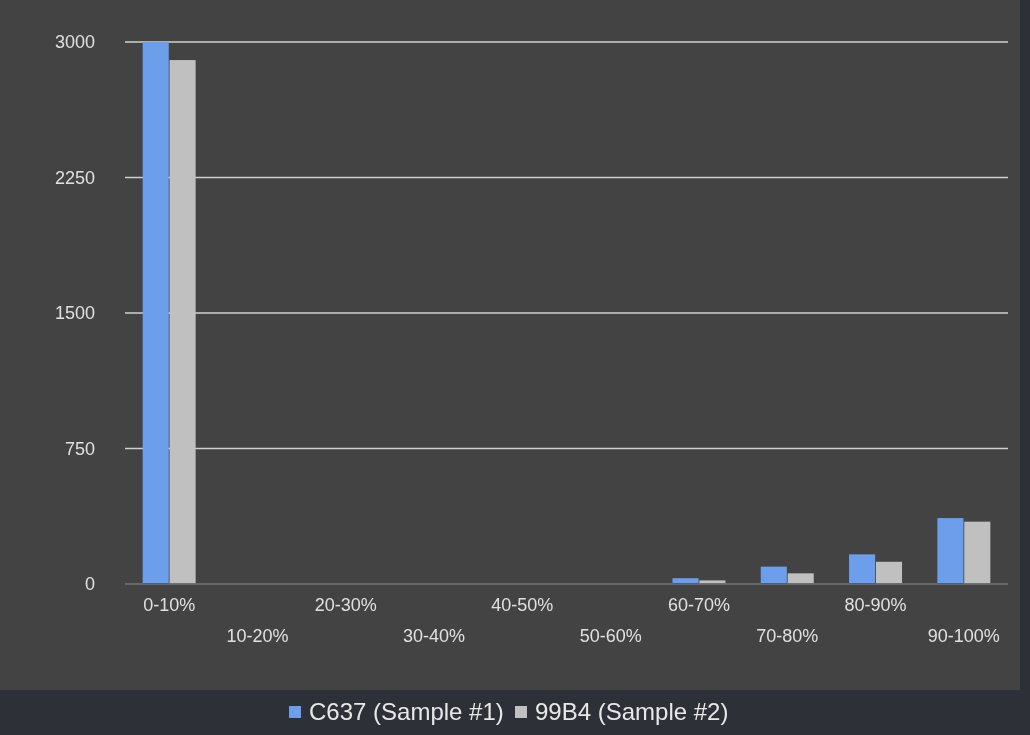  Describe the element at coordinates (89, 584) in the screenshot. I see `y-tick-label: 0` at that location.